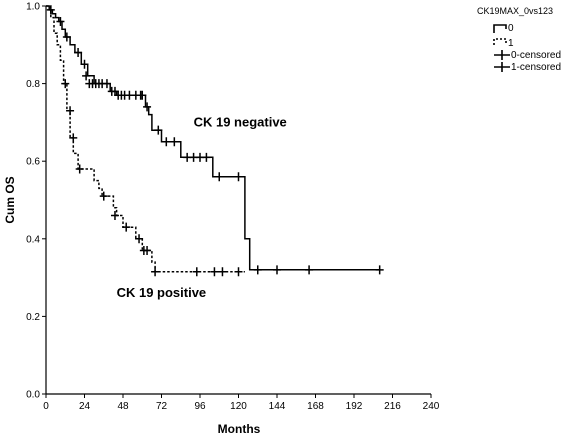  I want to click on annotation-ck19-positive: CK 19 positive, so click(162, 292).